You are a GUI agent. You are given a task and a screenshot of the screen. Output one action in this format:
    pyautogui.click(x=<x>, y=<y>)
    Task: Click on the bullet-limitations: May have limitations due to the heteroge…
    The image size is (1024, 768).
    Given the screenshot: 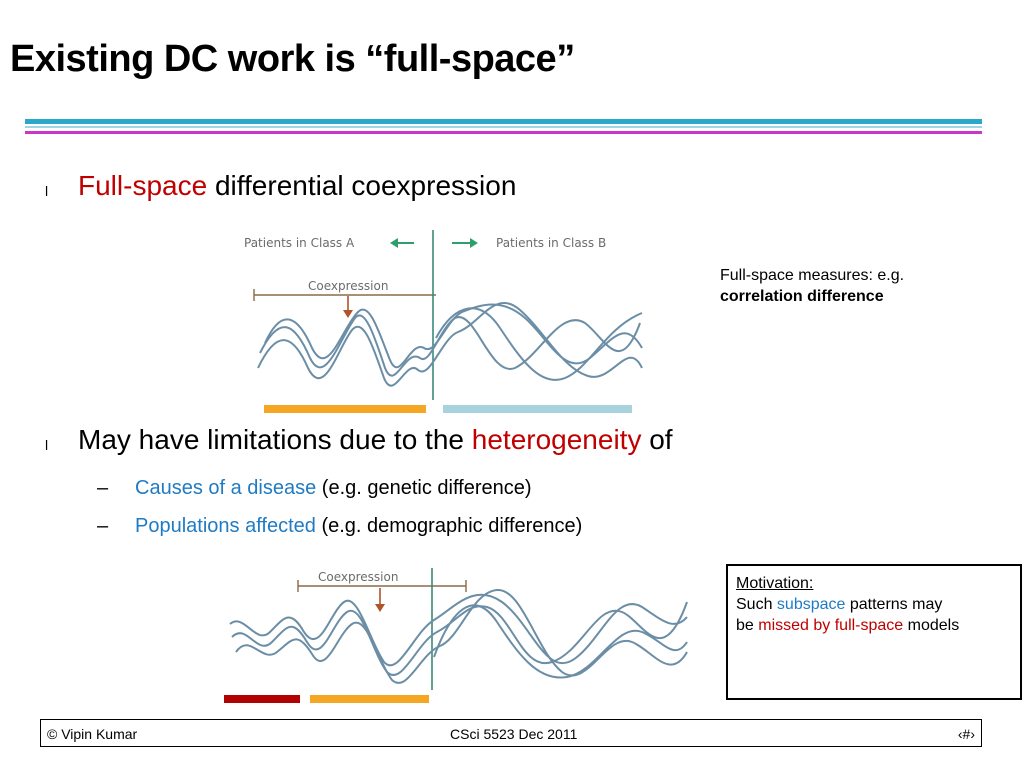 What is the action you would take?
    pyautogui.click(x=375, y=439)
    